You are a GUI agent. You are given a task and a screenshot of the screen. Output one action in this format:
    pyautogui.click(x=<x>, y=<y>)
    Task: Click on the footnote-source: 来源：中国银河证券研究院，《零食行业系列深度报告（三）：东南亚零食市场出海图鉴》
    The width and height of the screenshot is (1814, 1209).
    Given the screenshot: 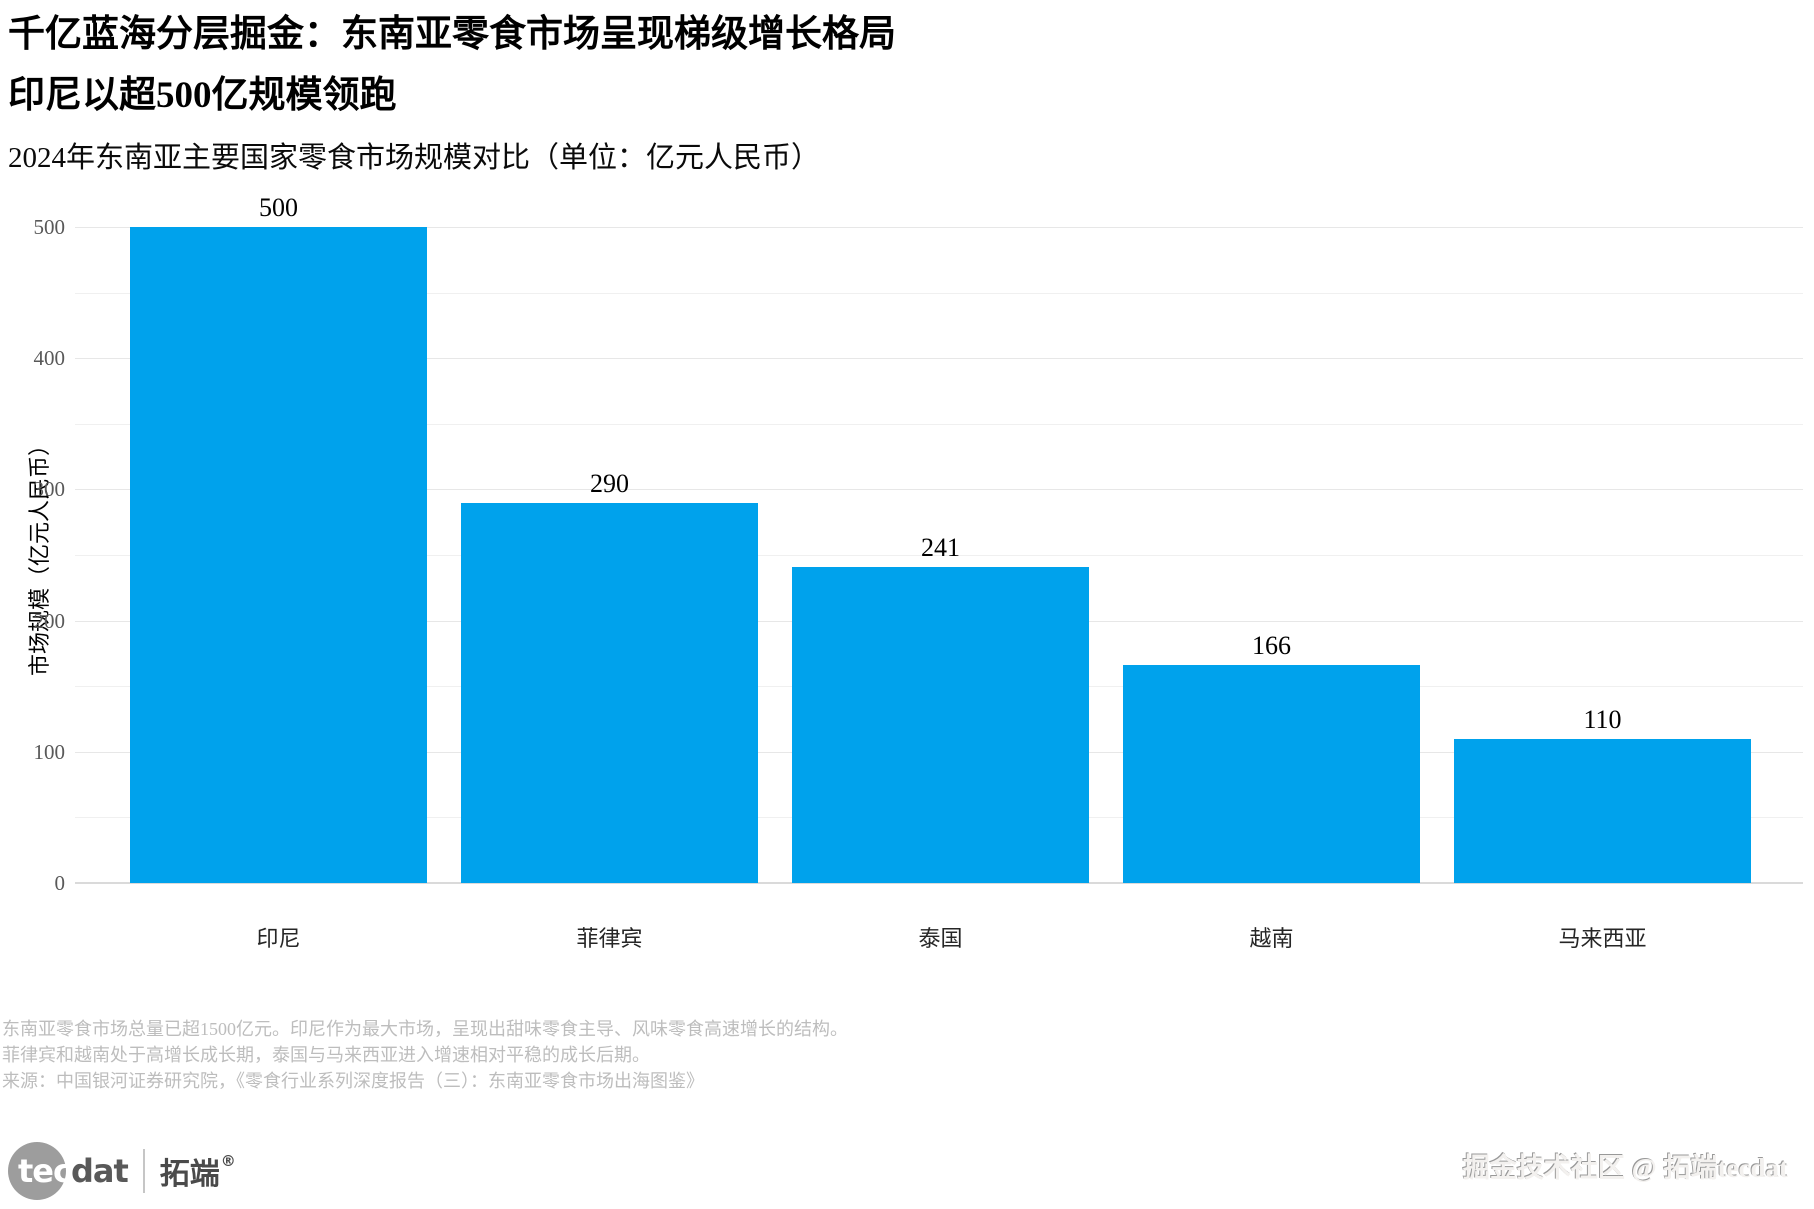 What is the action you would take?
    pyautogui.click(x=353, y=1081)
    